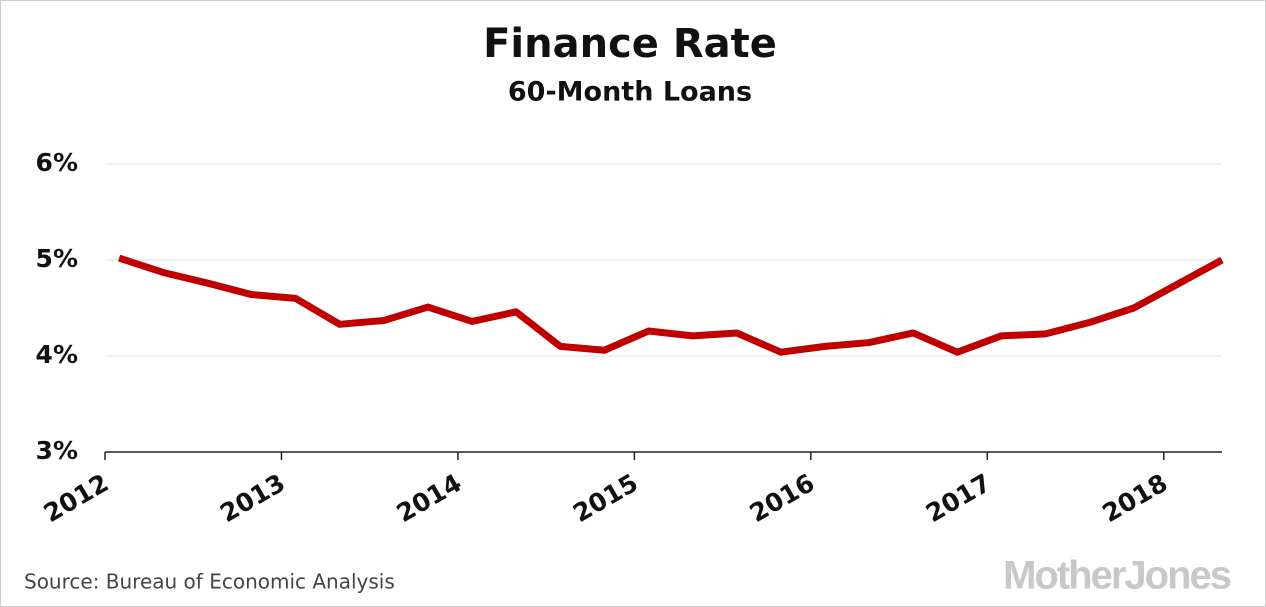 This screenshot has height=607, width=1266. What do you see at coordinates (57, 258) in the screenshot?
I see `y-tick-label: 5%` at bounding box center [57, 258].